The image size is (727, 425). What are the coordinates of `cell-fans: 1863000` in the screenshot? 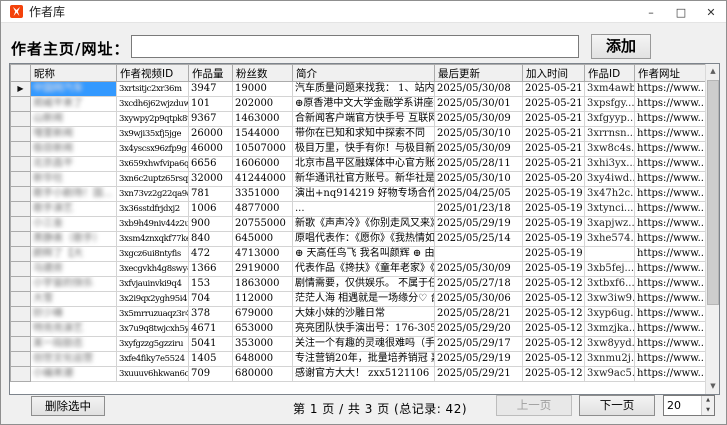 It's located at (262, 284).